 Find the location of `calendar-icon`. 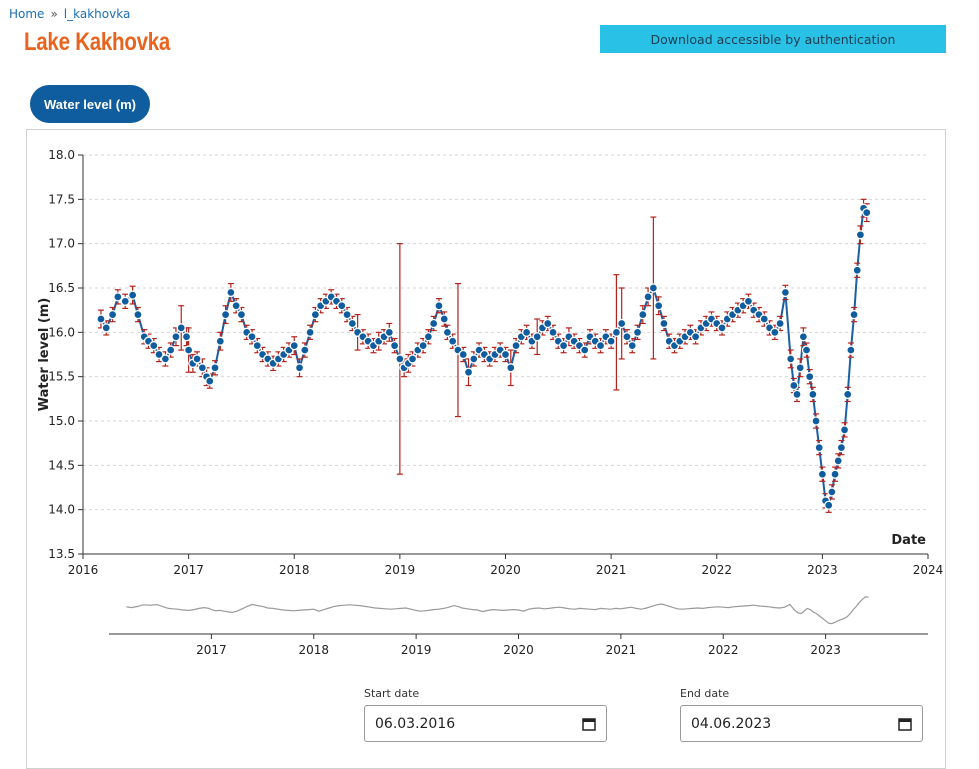

calendar-icon is located at coordinates (589, 724).